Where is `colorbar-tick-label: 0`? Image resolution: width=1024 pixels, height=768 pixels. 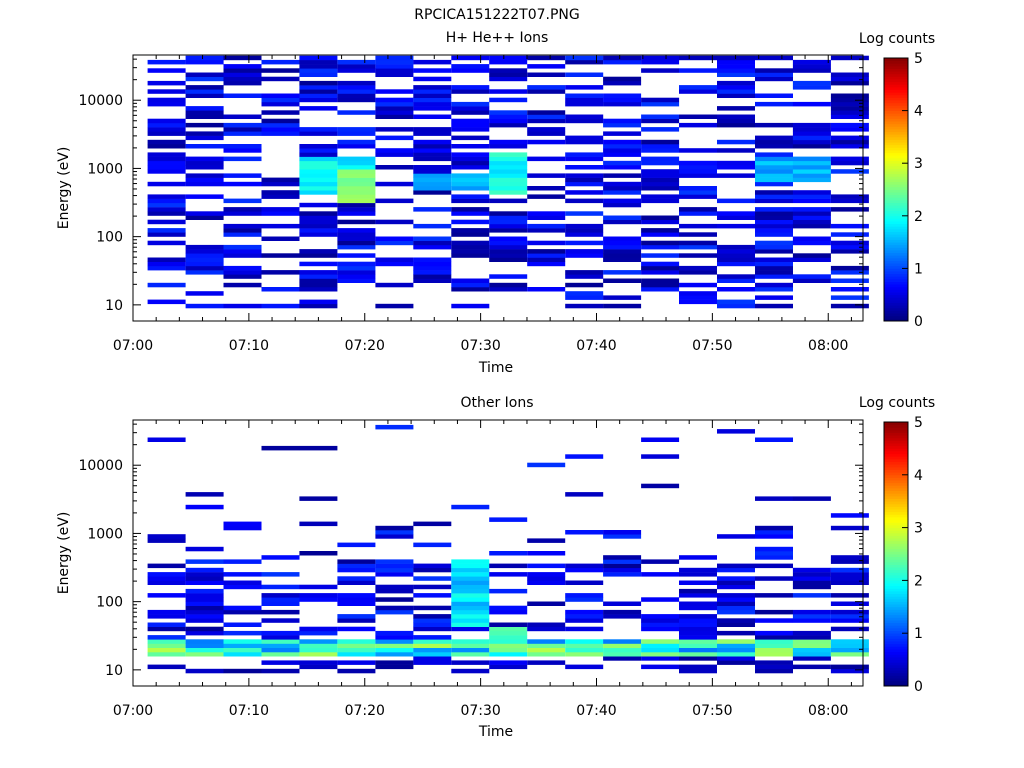 colorbar-tick-label: 0 is located at coordinates (918, 322).